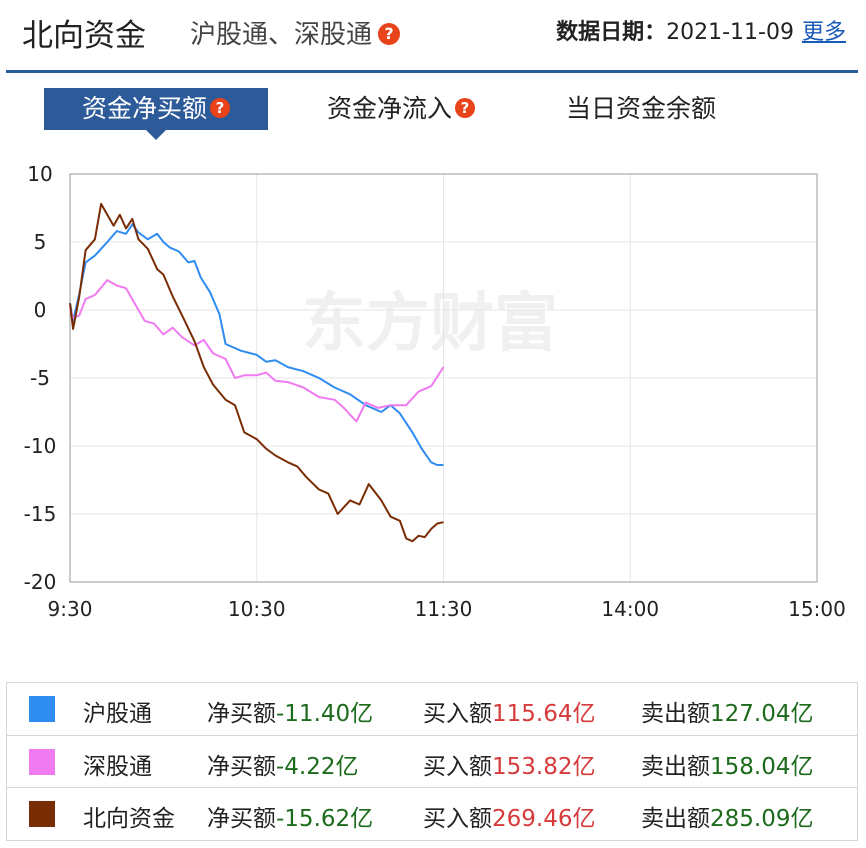 The height and width of the screenshot is (848, 866). I want to click on data-date: 数据日期：2021-11-09 更多, so click(701, 30).